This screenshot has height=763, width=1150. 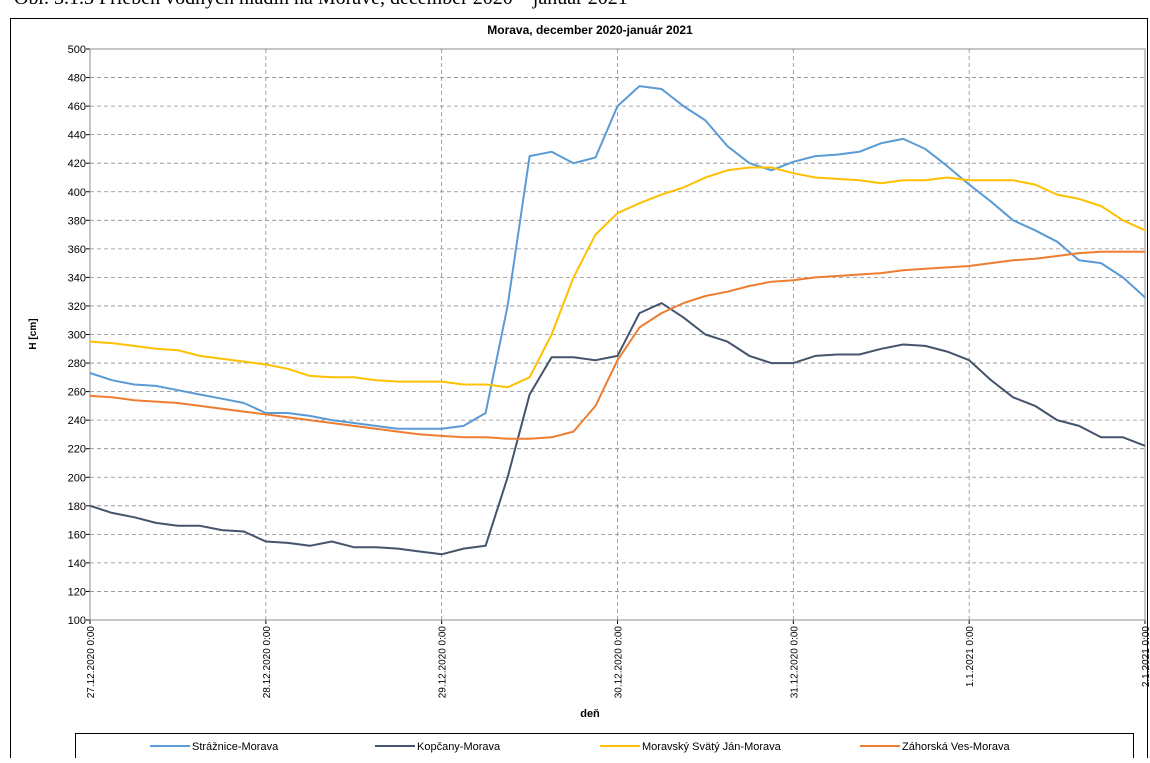 What do you see at coordinates (77, 250) in the screenshot?
I see `y-tick-label: 360` at bounding box center [77, 250].